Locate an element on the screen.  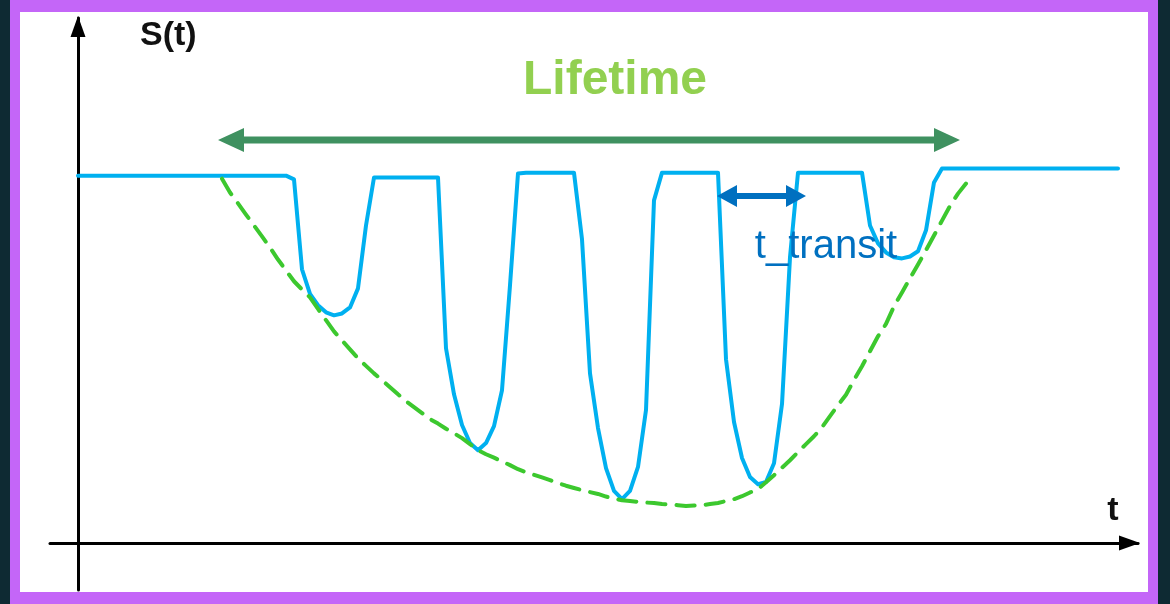
text: Lifetime is located at coordinates (615, 77).